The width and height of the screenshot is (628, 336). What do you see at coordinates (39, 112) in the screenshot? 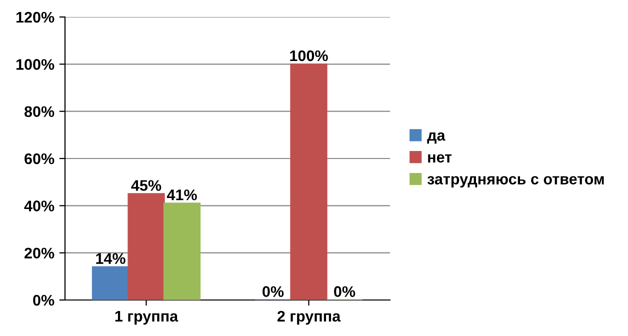
I see `y-tick-label: 80%` at bounding box center [39, 112].